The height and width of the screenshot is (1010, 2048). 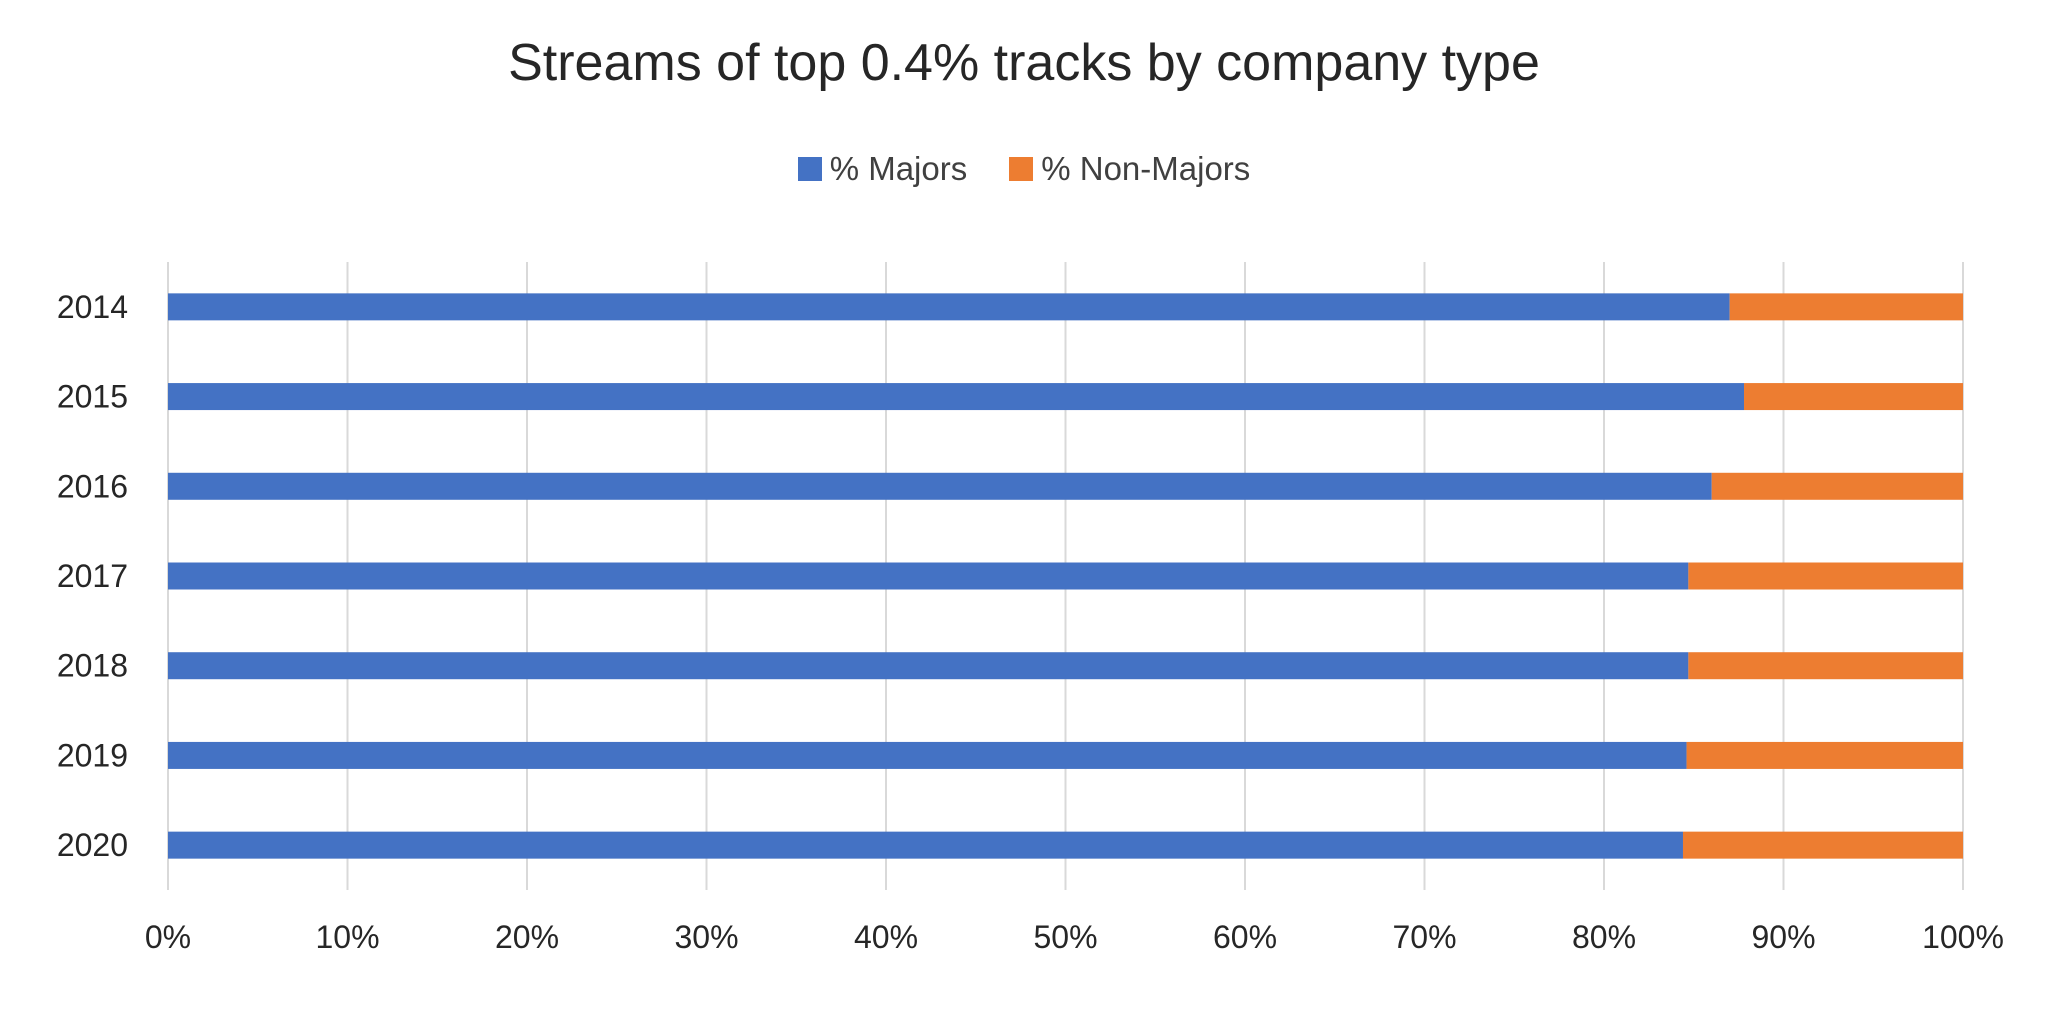 I want to click on legend-label-majors: % Majors, so click(x=898, y=168).